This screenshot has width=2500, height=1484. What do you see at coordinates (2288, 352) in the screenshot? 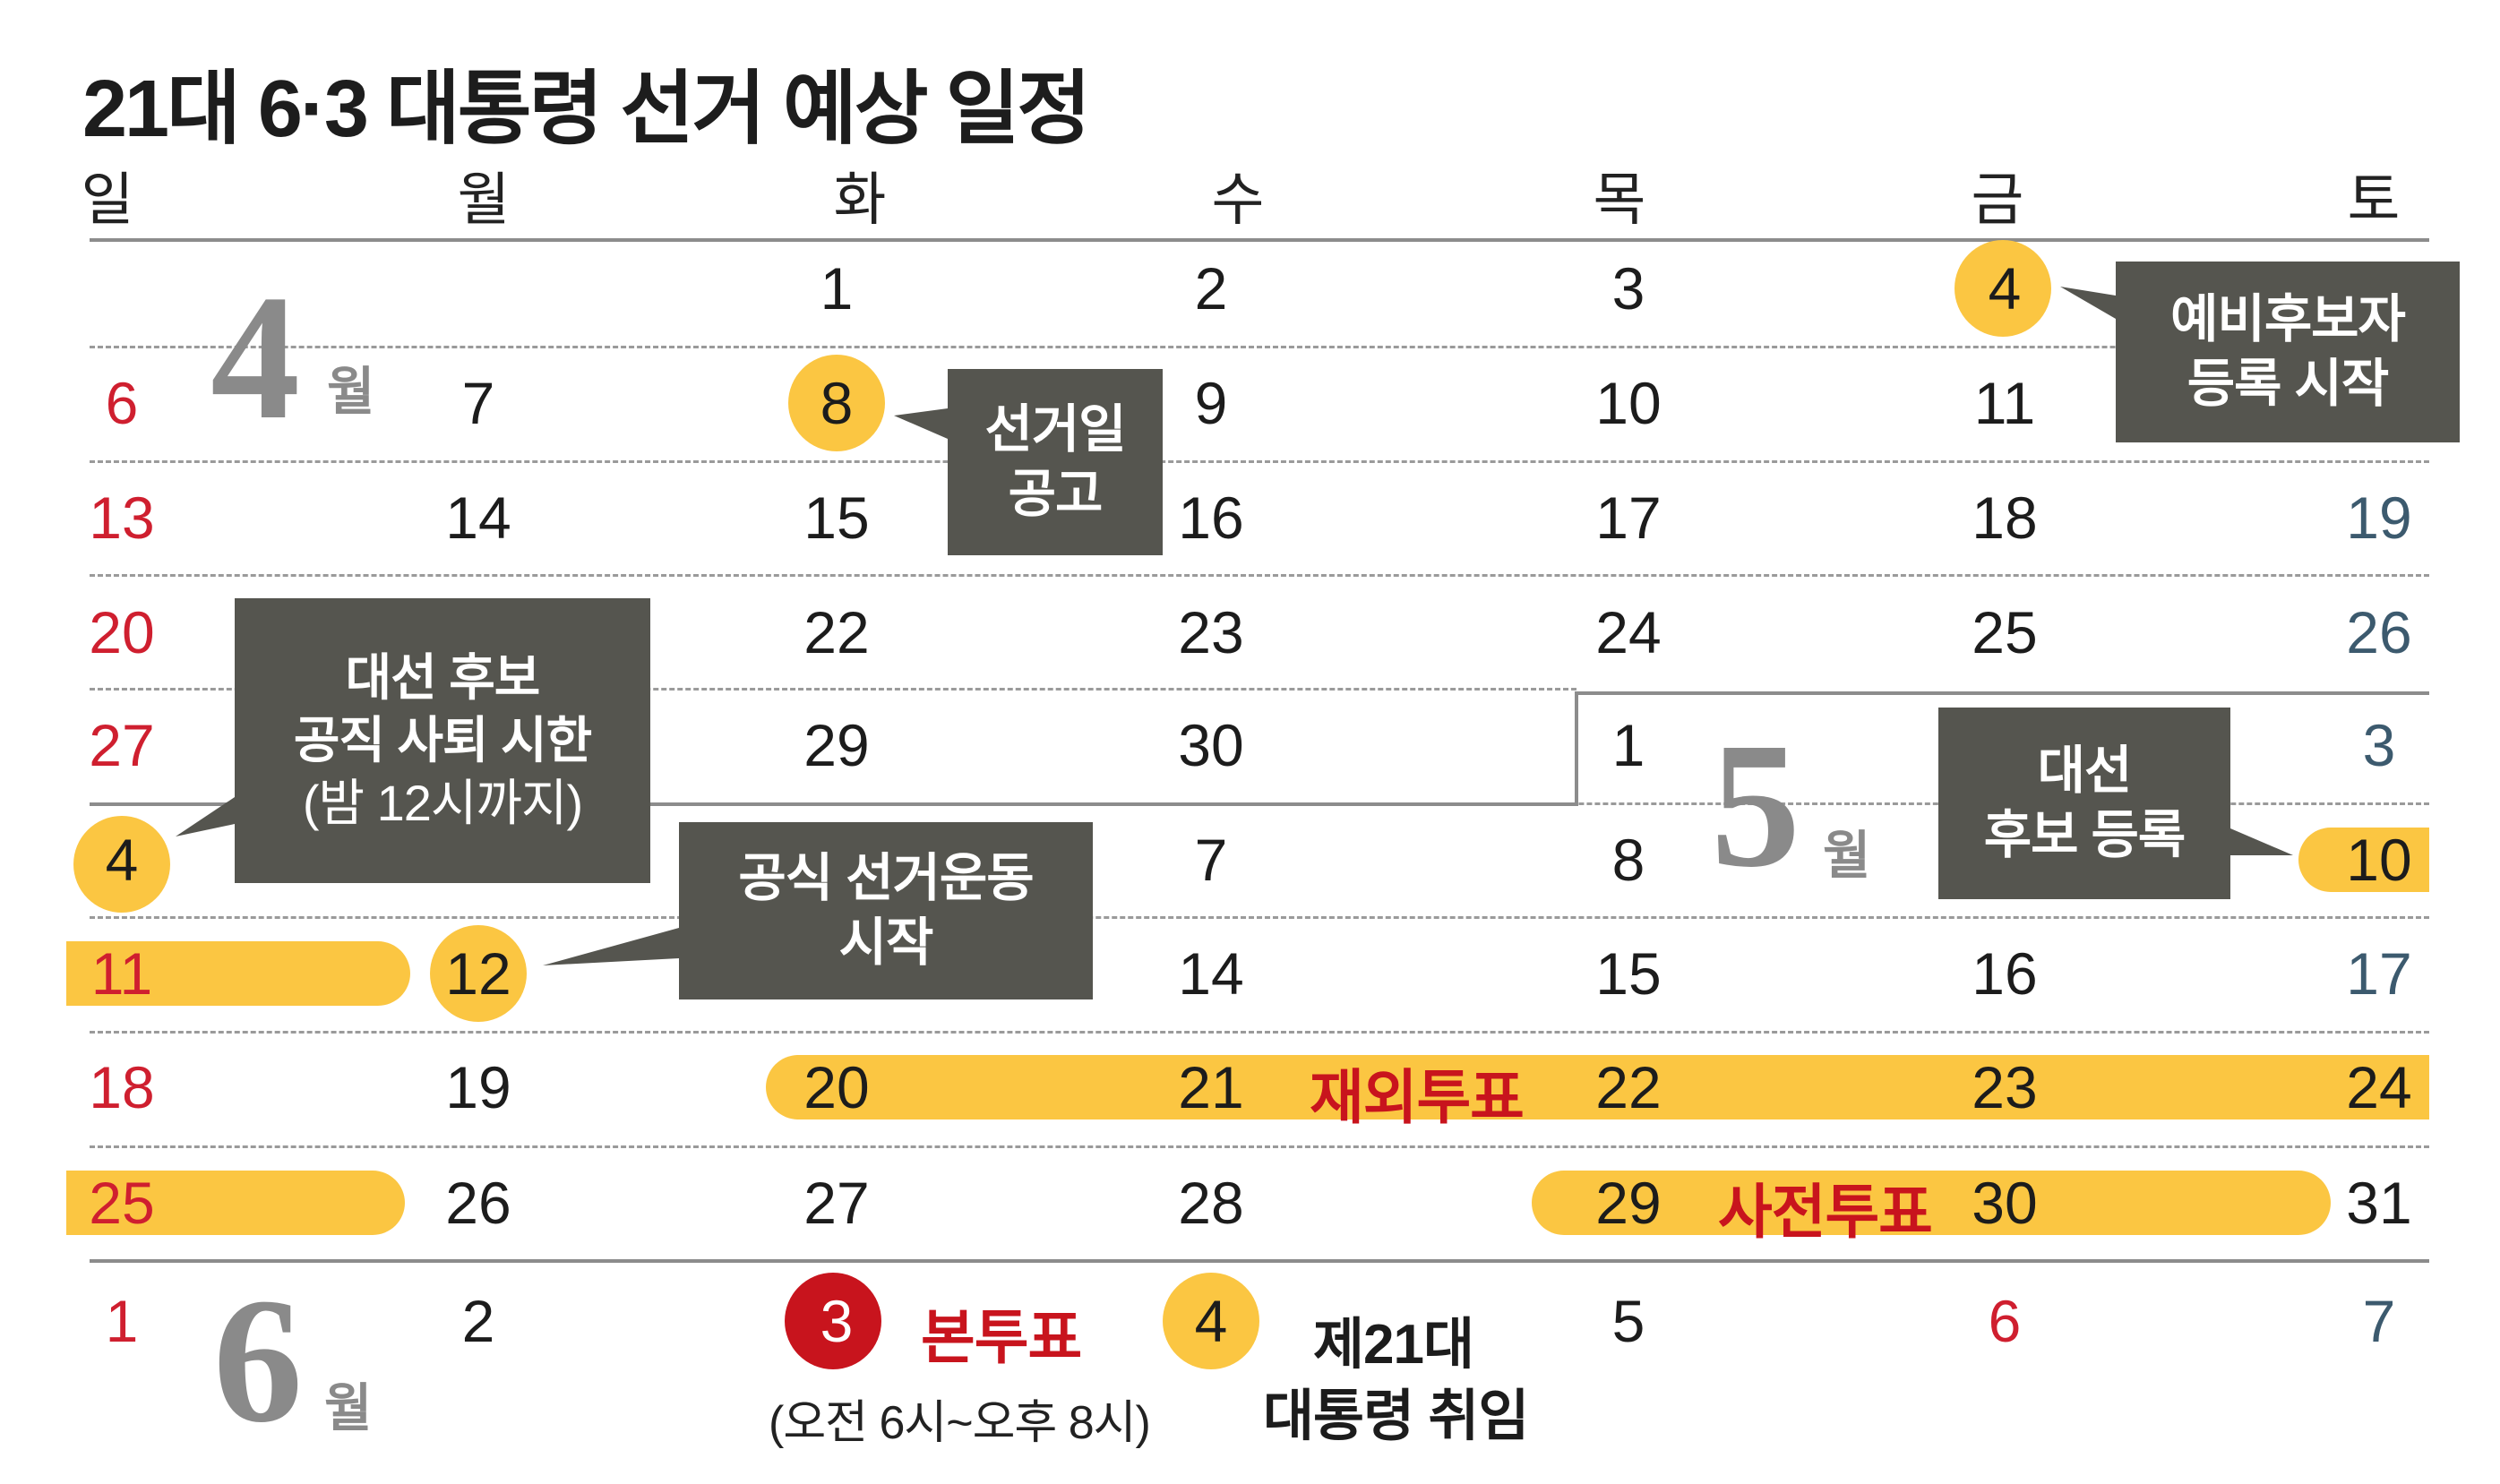
I see `callout-preliminary-registration: 예비후보자 등록 시작` at bounding box center [2288, 352].